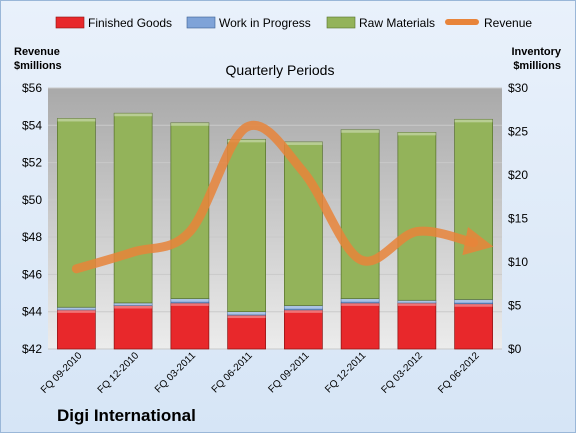 Image resolution: width=576 pixels, height=433 pixels. Describe the element at coordinates (518, 132) in the screenshot. I see `right-tick-label: $25` at that location.